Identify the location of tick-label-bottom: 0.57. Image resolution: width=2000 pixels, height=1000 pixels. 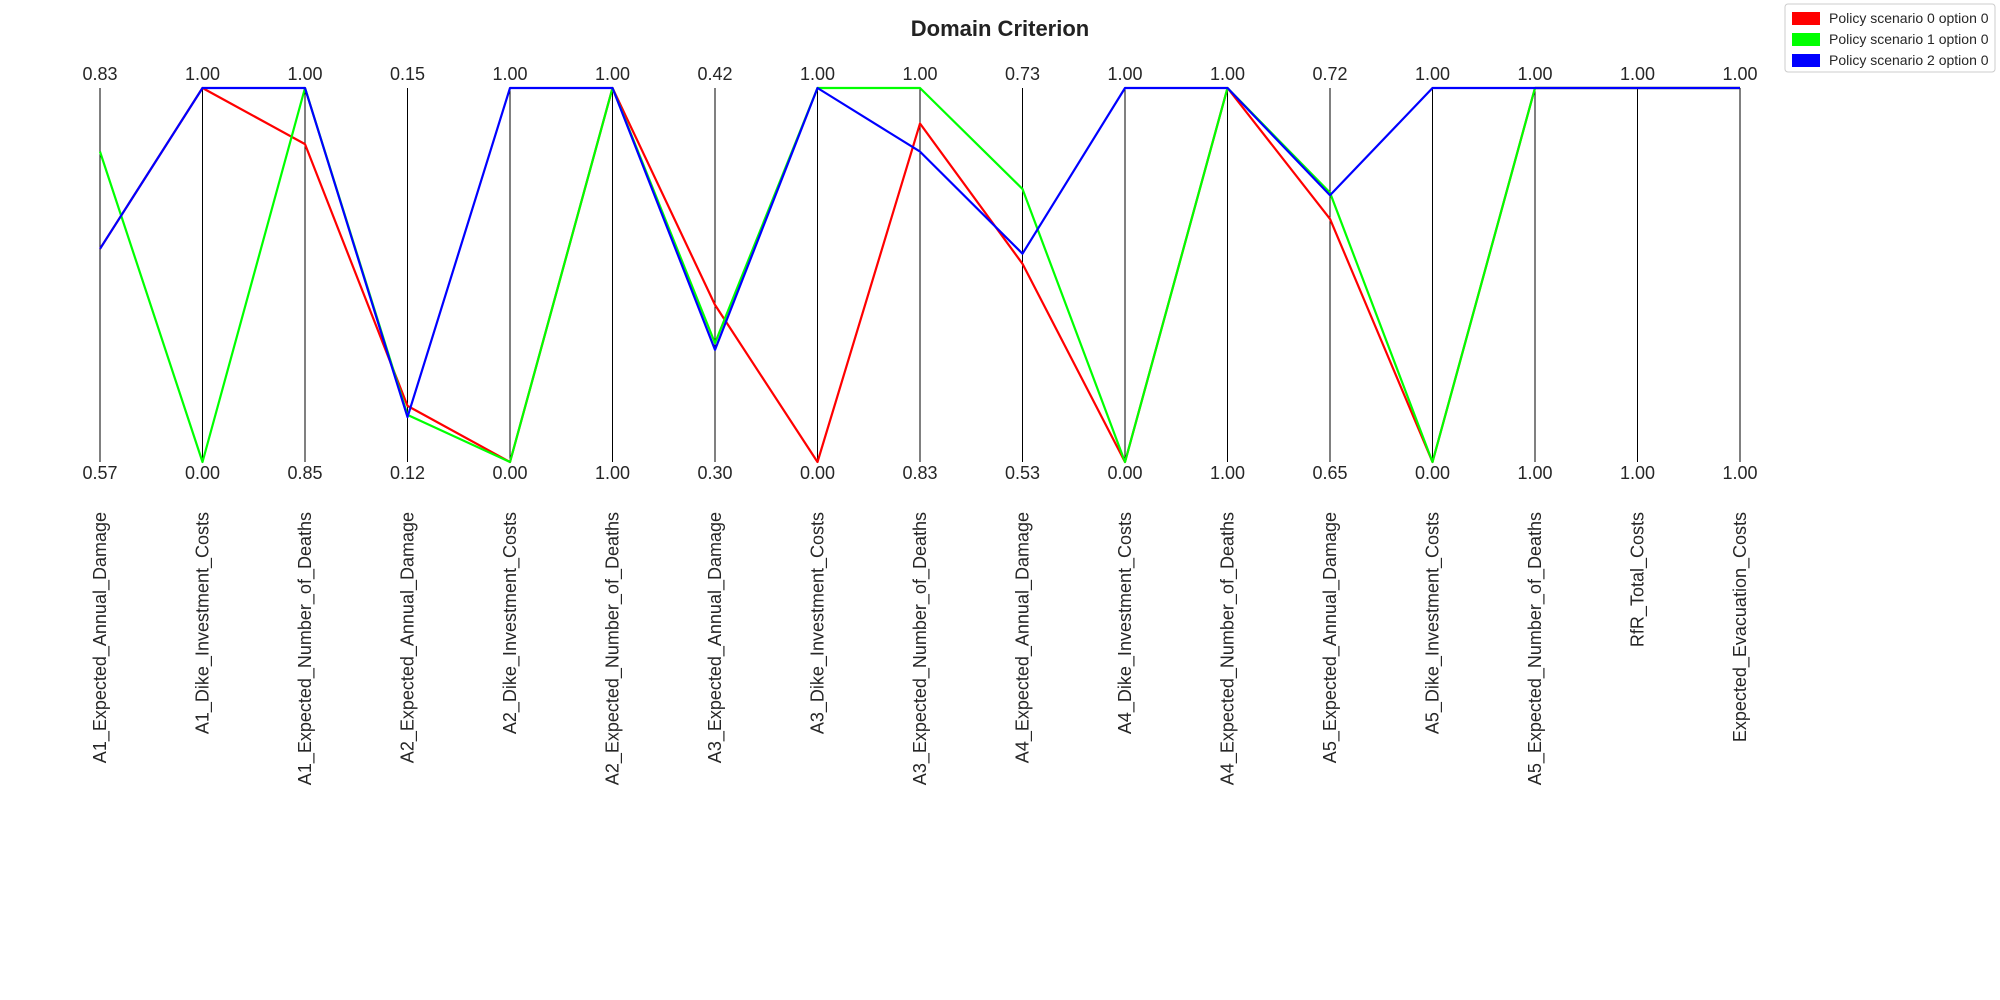
(99, 473).